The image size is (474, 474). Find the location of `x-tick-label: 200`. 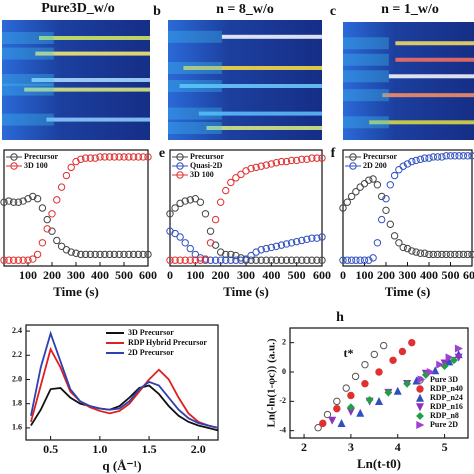

x-tick-label: 200 is located at coordinates (386, 275).